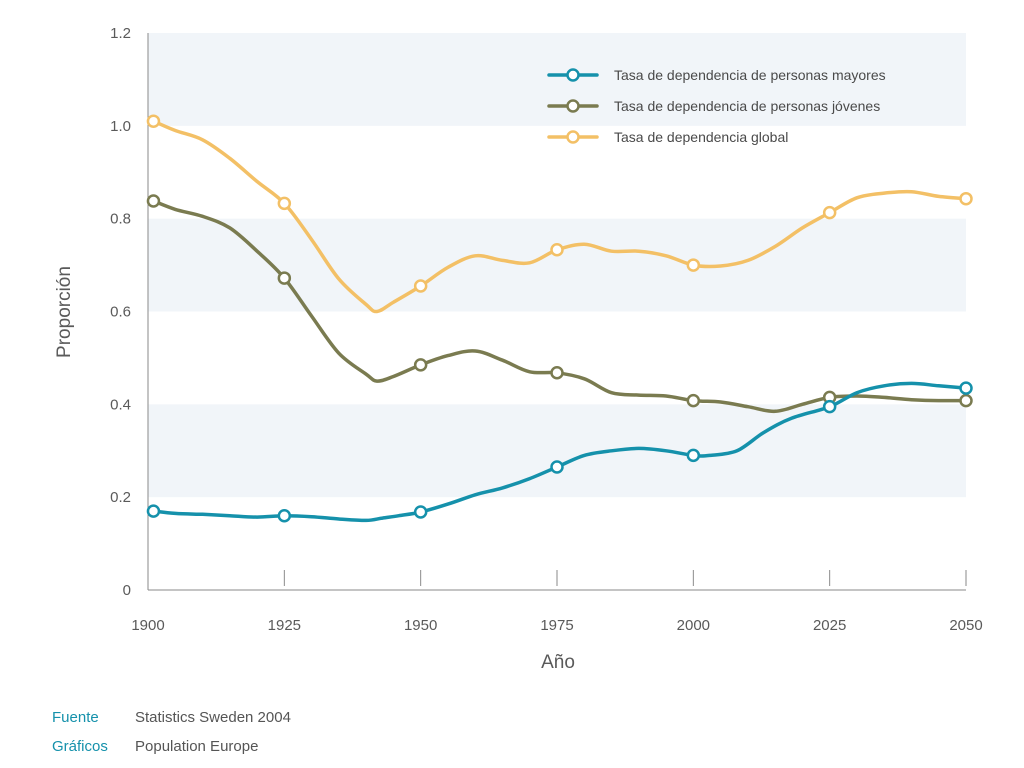  What do you see at coordinates (965, 625) in the screenshot?
I see `x-tick-label: 2050` at bounding box center [965, 625].